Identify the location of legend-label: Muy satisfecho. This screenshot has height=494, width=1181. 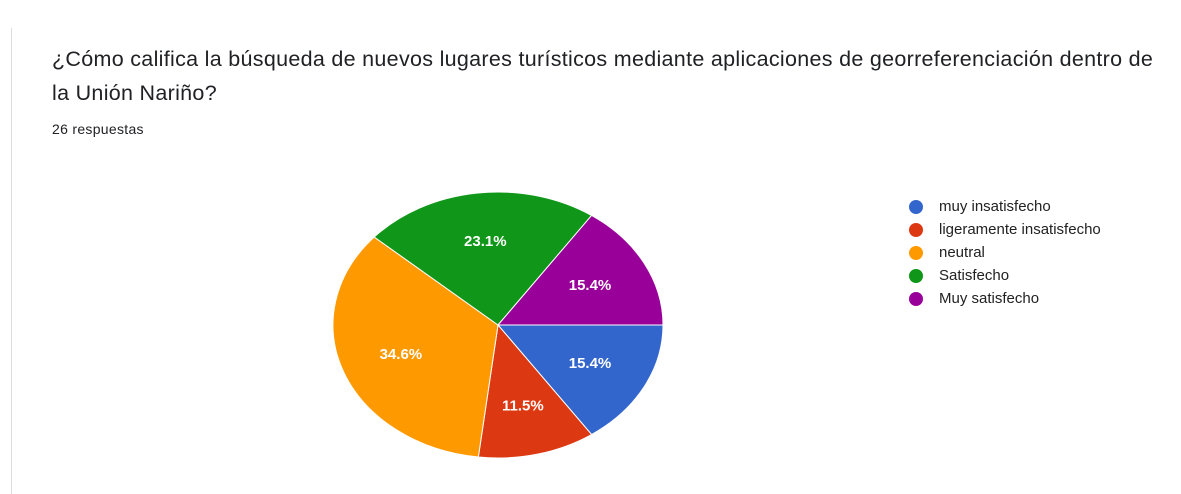
(989, 298).